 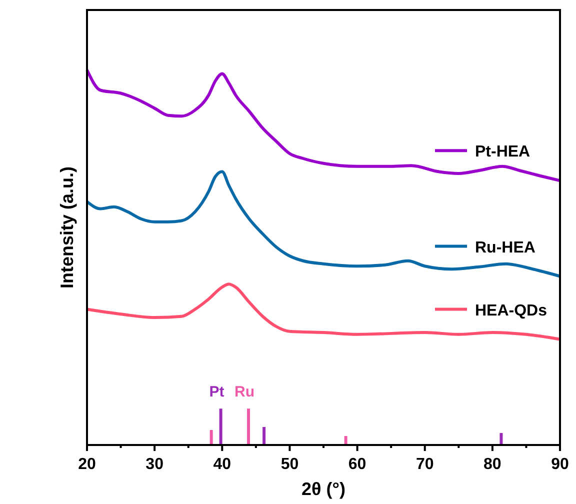 What do you see at coordinates (289, 464) in the screenshot?
I see `x-tick-label: 50` at bounding box center [289, 464].